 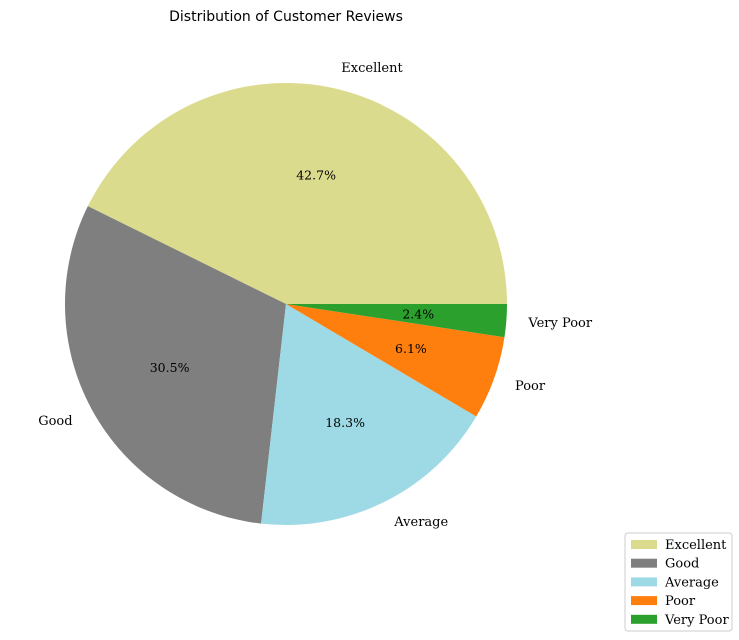 I want to click on legend-swatch-excellent, so click(x=644, y=544).